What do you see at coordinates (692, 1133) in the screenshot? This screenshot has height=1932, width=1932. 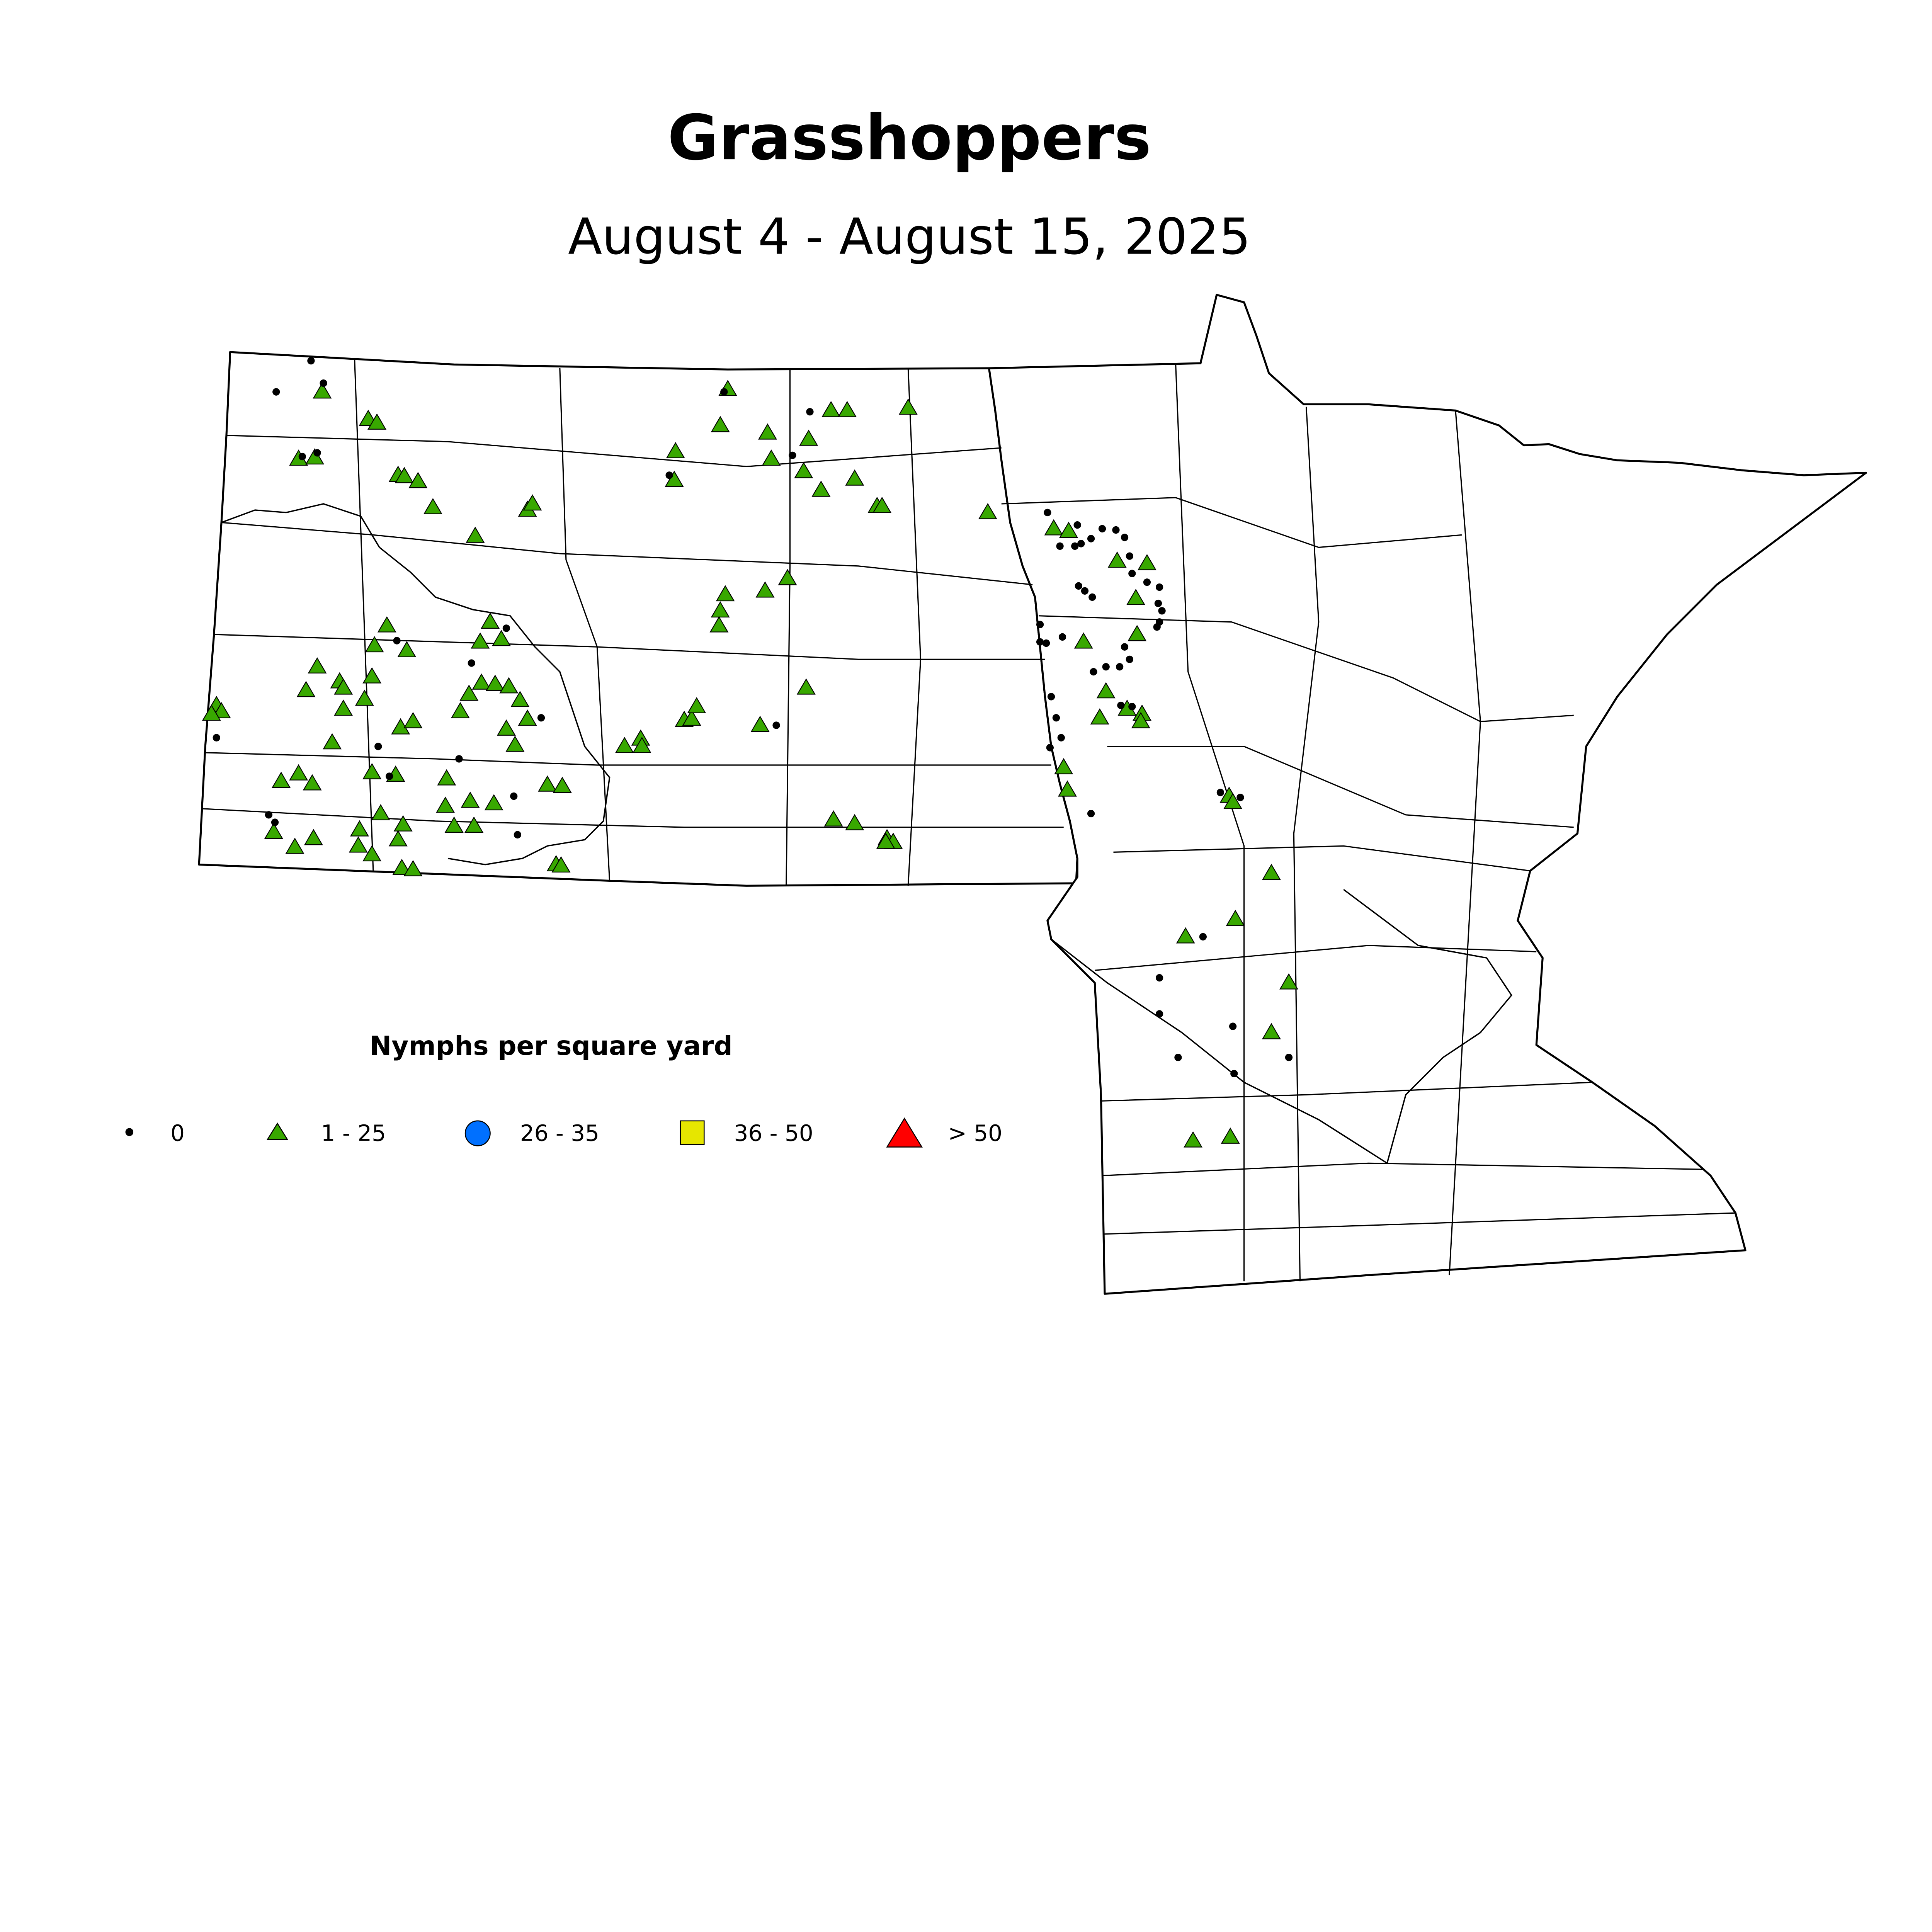 I see `legend-yellow-square-icon` at bounding box center [692, 1133].